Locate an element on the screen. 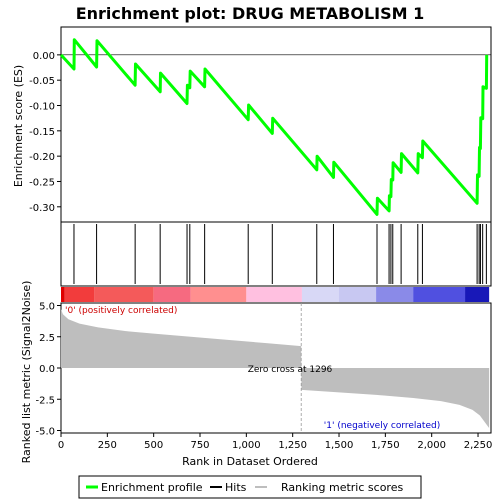 The height and width of the screenshot is (500, 500). chart-title: Enrichment plot: DRUG METABOLISM 1 is located at coordinates (250, 13).